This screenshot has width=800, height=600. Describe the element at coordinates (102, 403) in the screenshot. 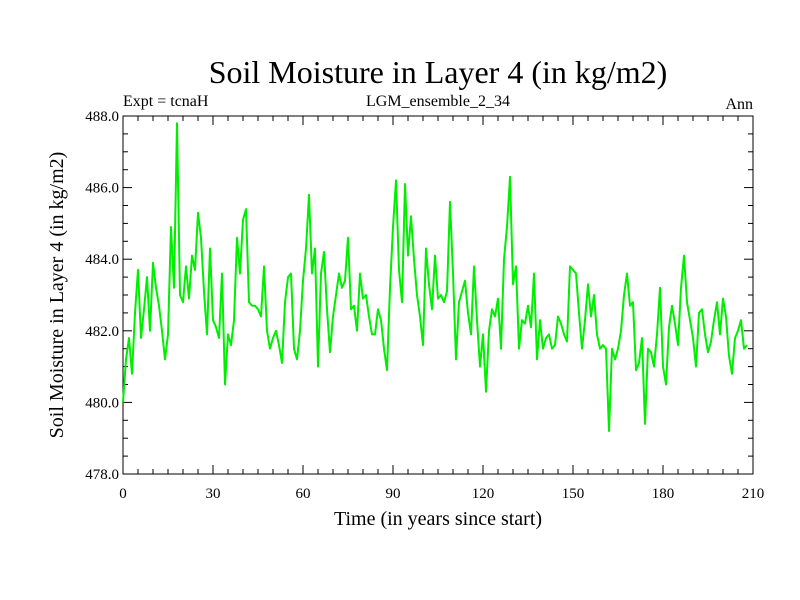

I see `y-tick-label: 480.0` at that location.